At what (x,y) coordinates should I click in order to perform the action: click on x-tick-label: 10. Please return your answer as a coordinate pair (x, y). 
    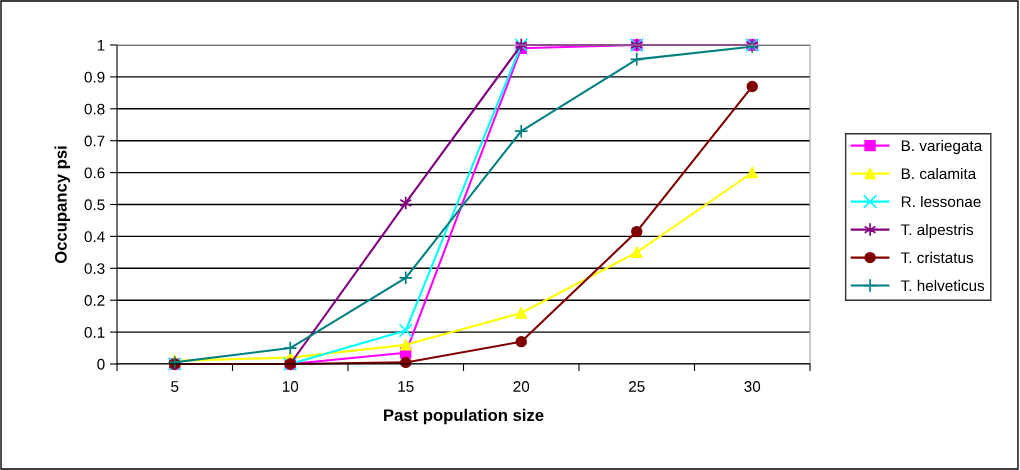
    Looking at the image, I should click on (290, 386).